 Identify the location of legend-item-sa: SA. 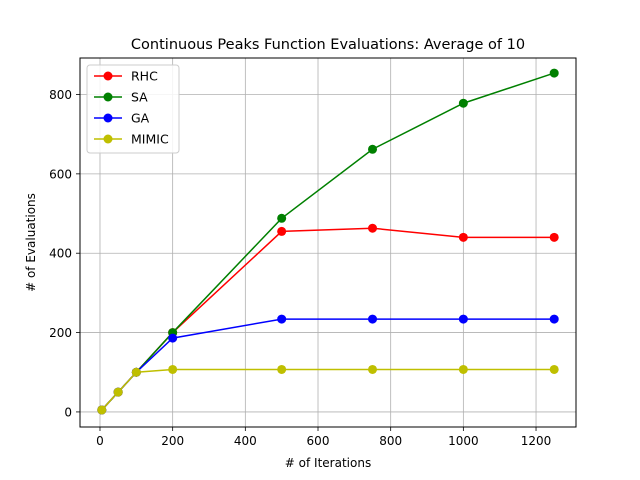
(121, 97).